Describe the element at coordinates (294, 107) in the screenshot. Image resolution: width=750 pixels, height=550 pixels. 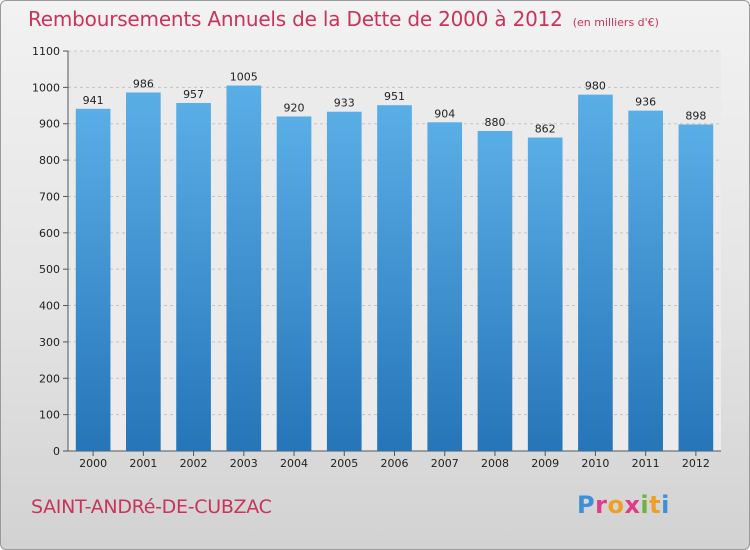
I see `bar-value-label: 920` at that location.